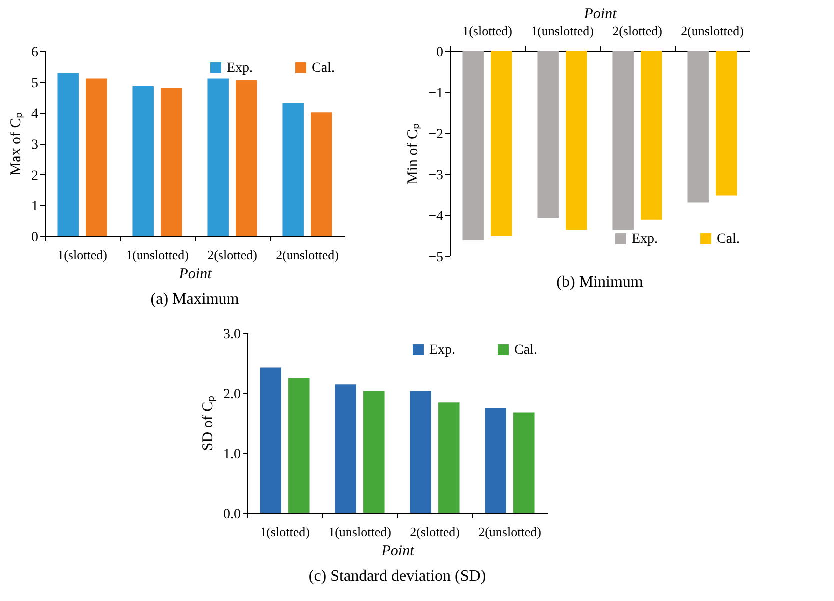  I want to click on y-tick-label: 2, so click(35, 176).